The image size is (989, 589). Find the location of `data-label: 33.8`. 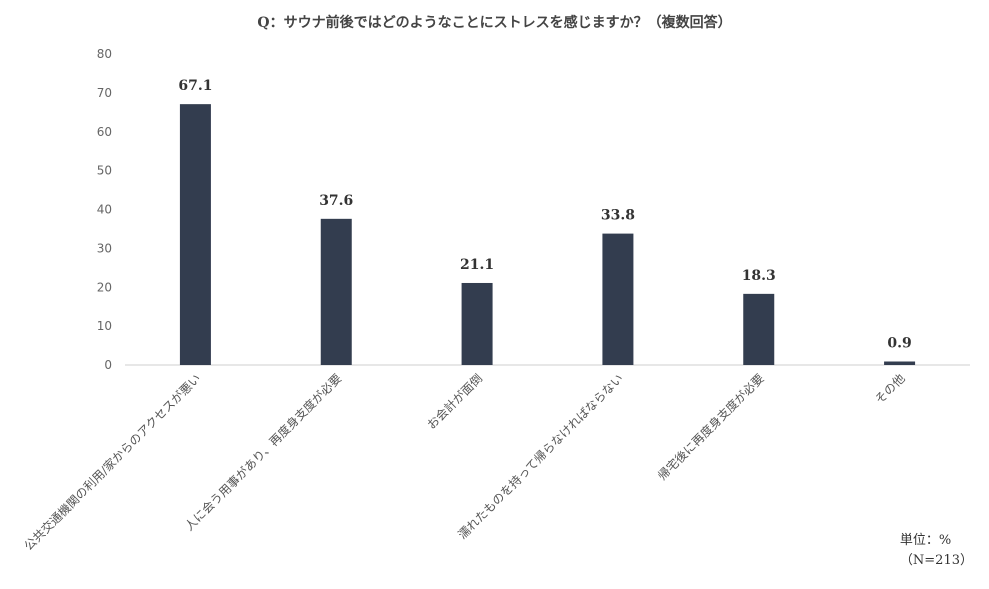

data-label: 33.8 is located at coordinates (618, 216).